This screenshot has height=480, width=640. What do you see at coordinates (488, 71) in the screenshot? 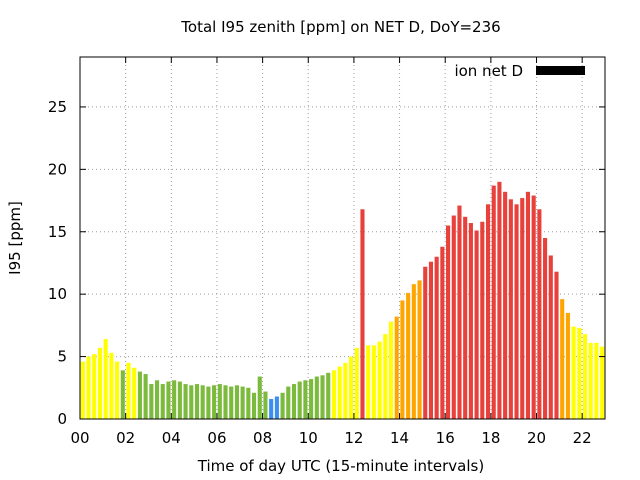
I see `legend-label: ion net D` at bounding box center [488, 71].